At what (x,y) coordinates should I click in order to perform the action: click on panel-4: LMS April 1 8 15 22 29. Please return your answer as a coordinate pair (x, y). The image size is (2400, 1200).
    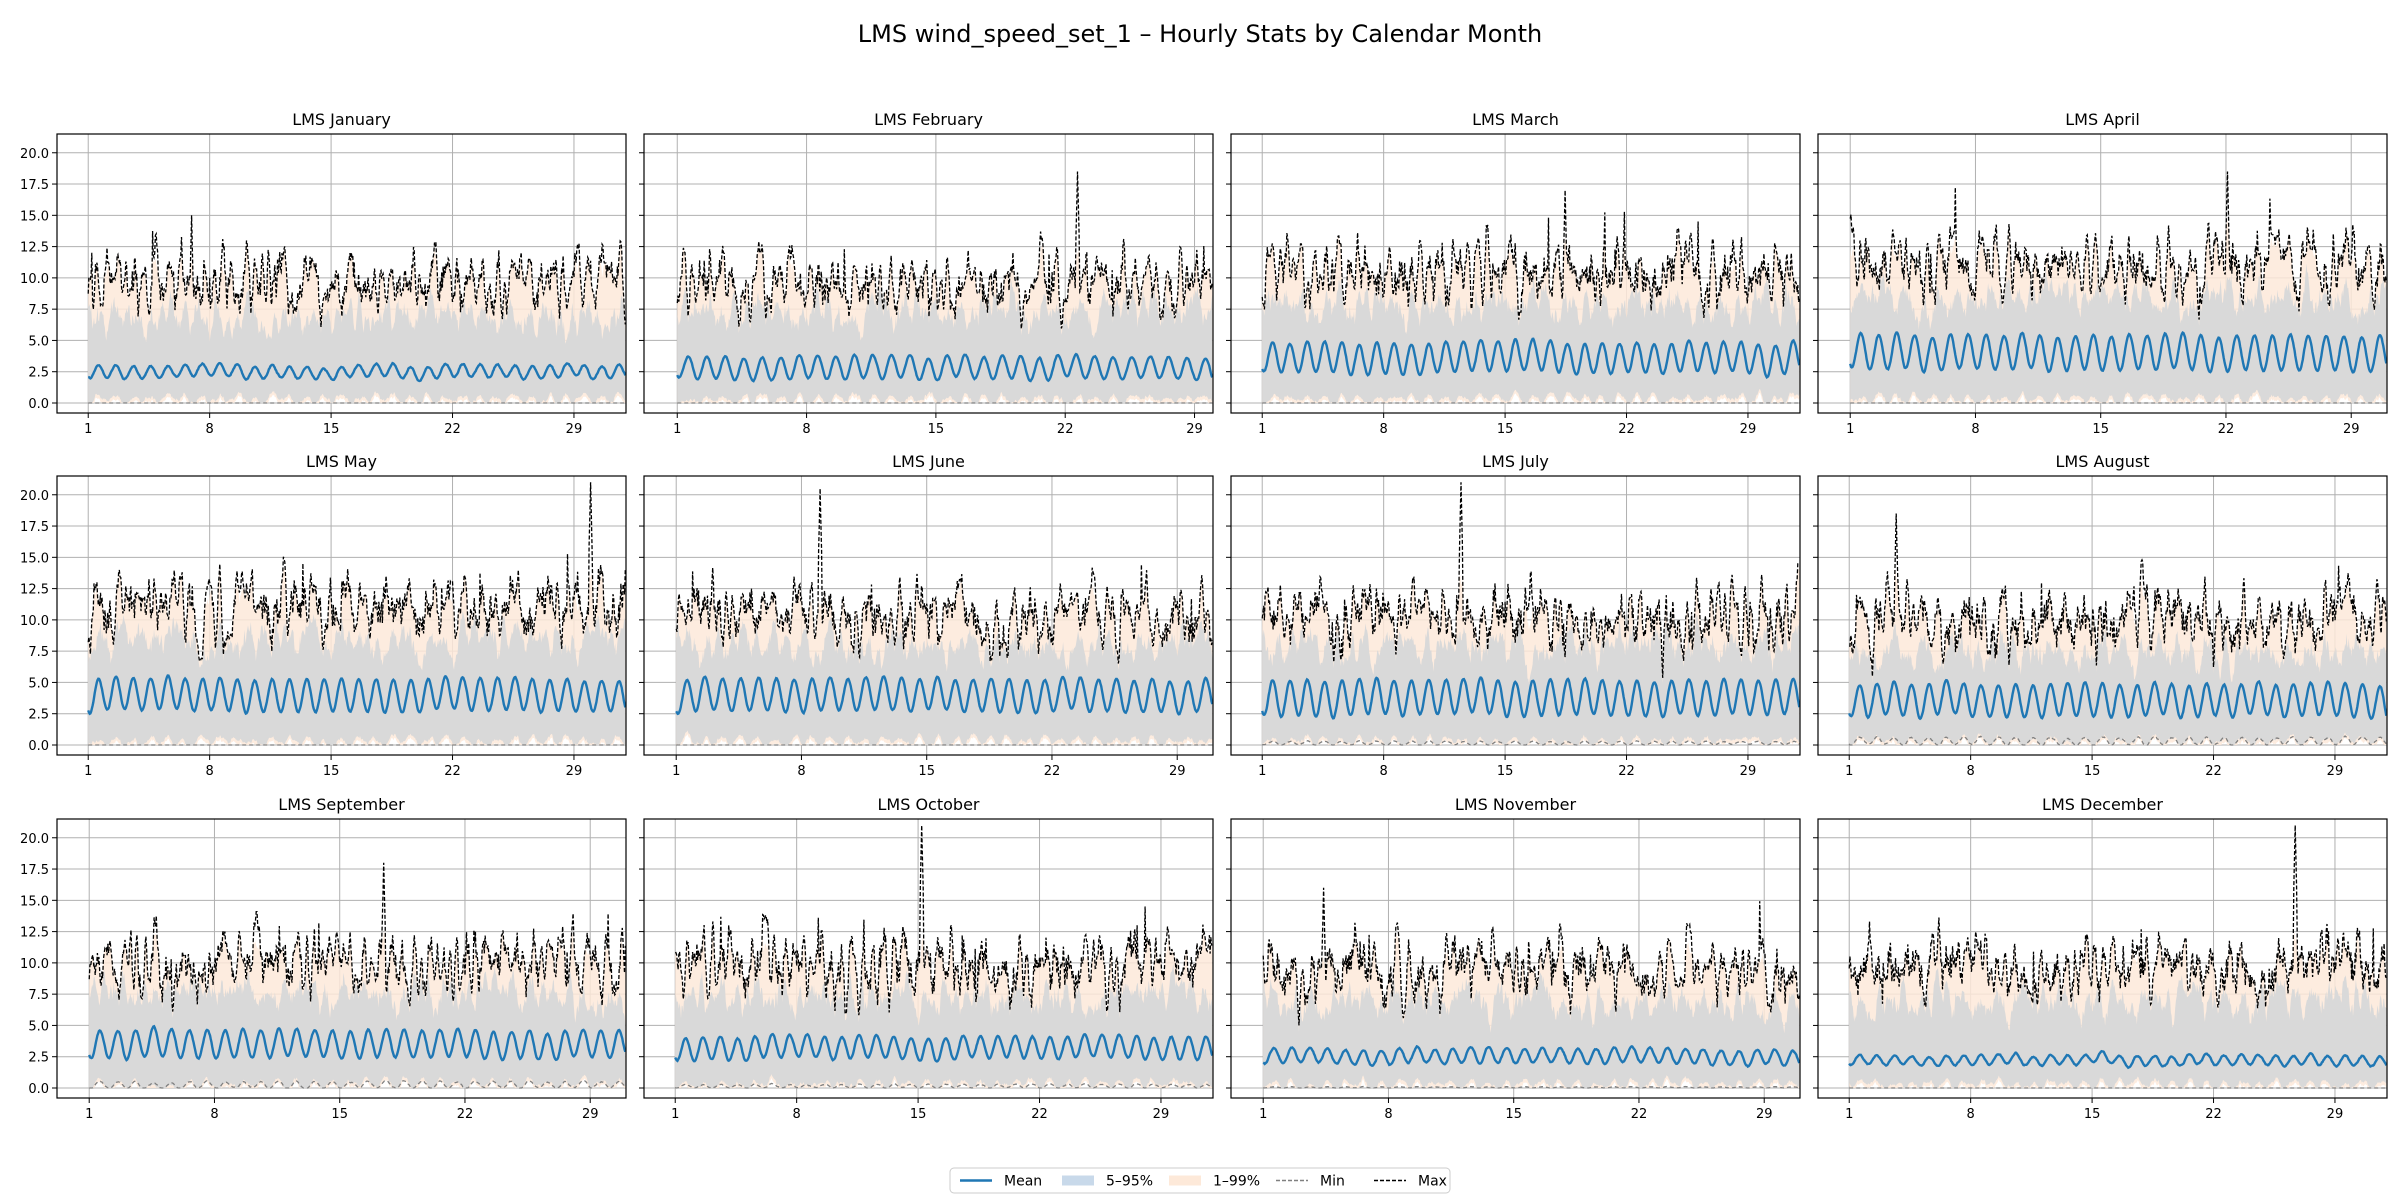
    Looking at the image, I should click on (2100, 273).